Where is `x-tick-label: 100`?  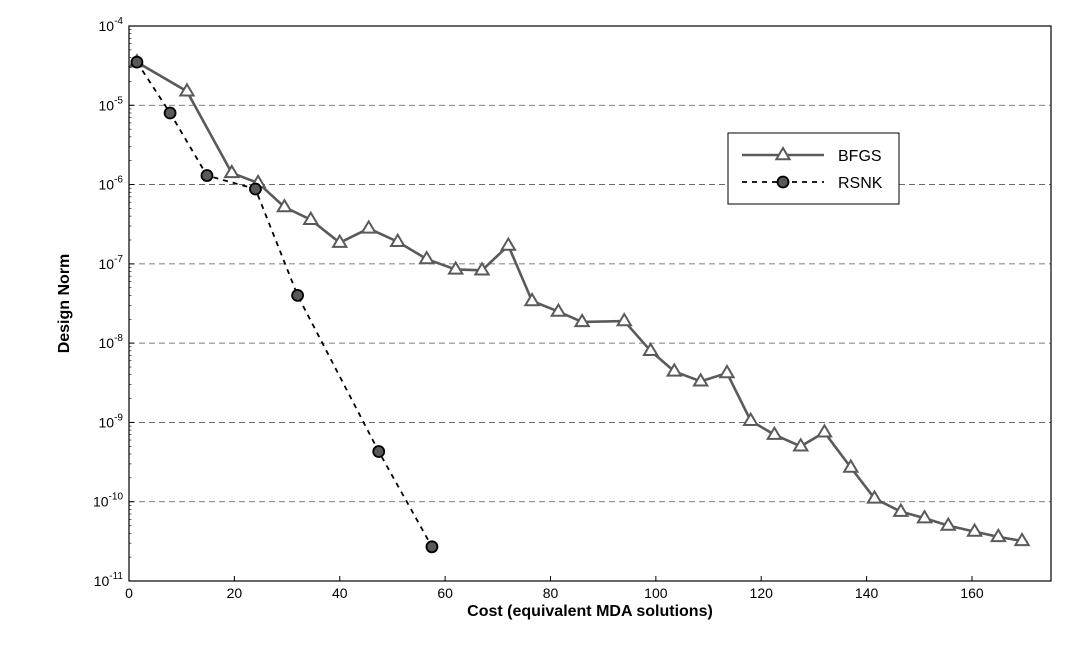
x-tick-label: 100 is located at coordinates (656, 593).